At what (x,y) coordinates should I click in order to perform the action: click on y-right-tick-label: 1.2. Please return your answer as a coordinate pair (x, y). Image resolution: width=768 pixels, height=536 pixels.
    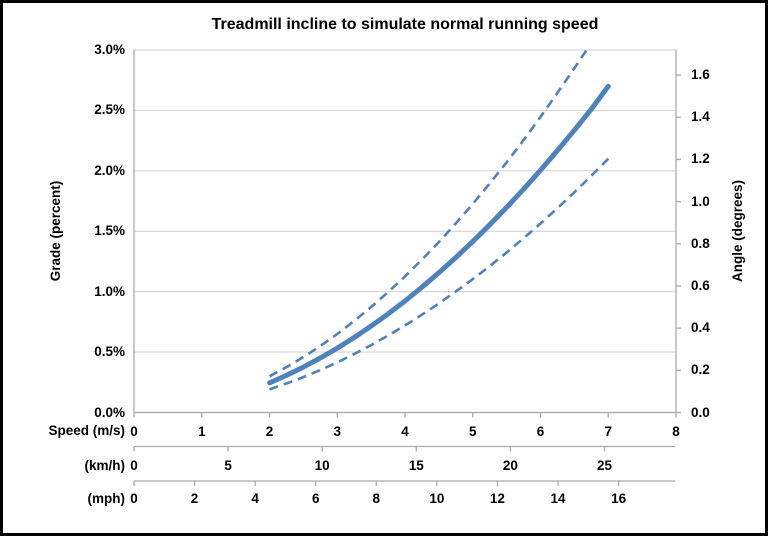
    Looking at the image, I should click on (700, 159).